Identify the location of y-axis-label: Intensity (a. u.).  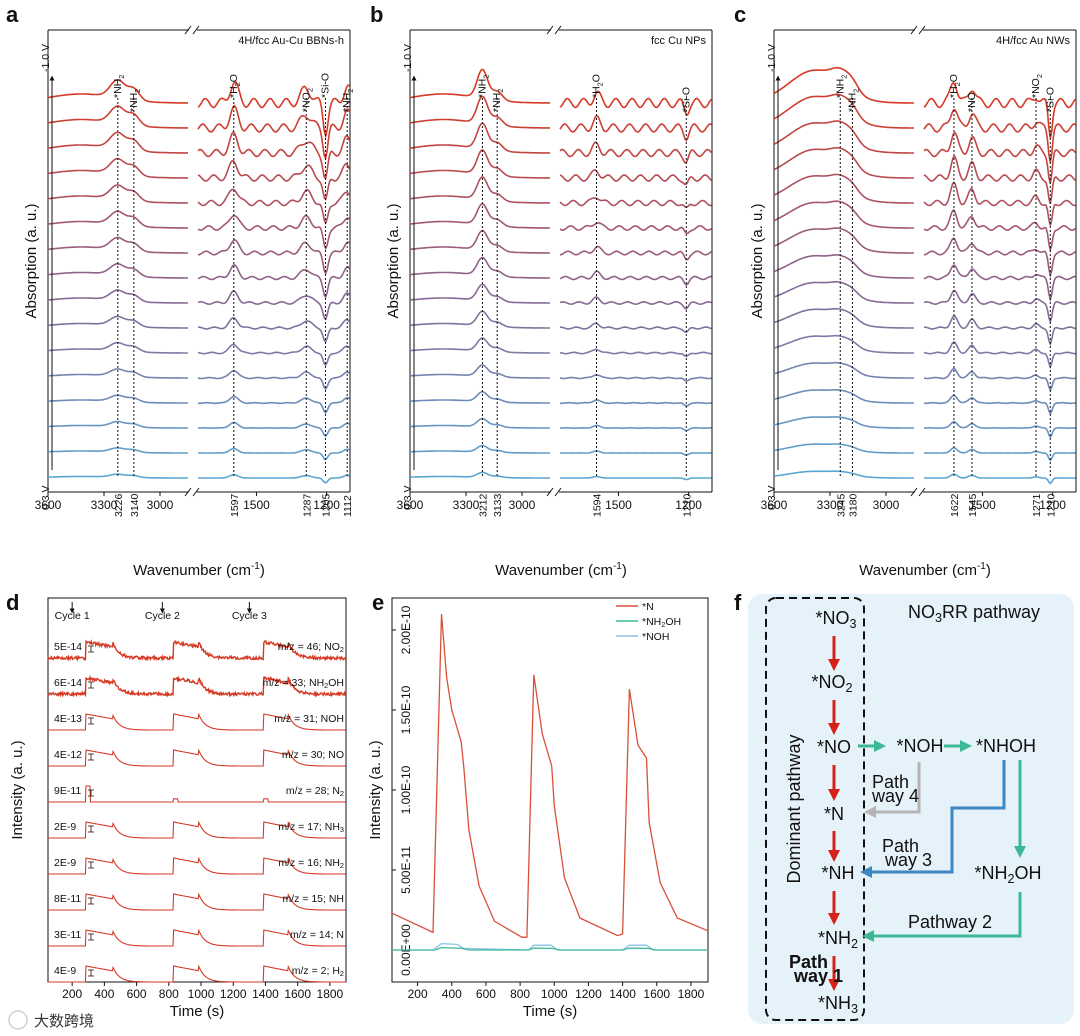
(17, 789).